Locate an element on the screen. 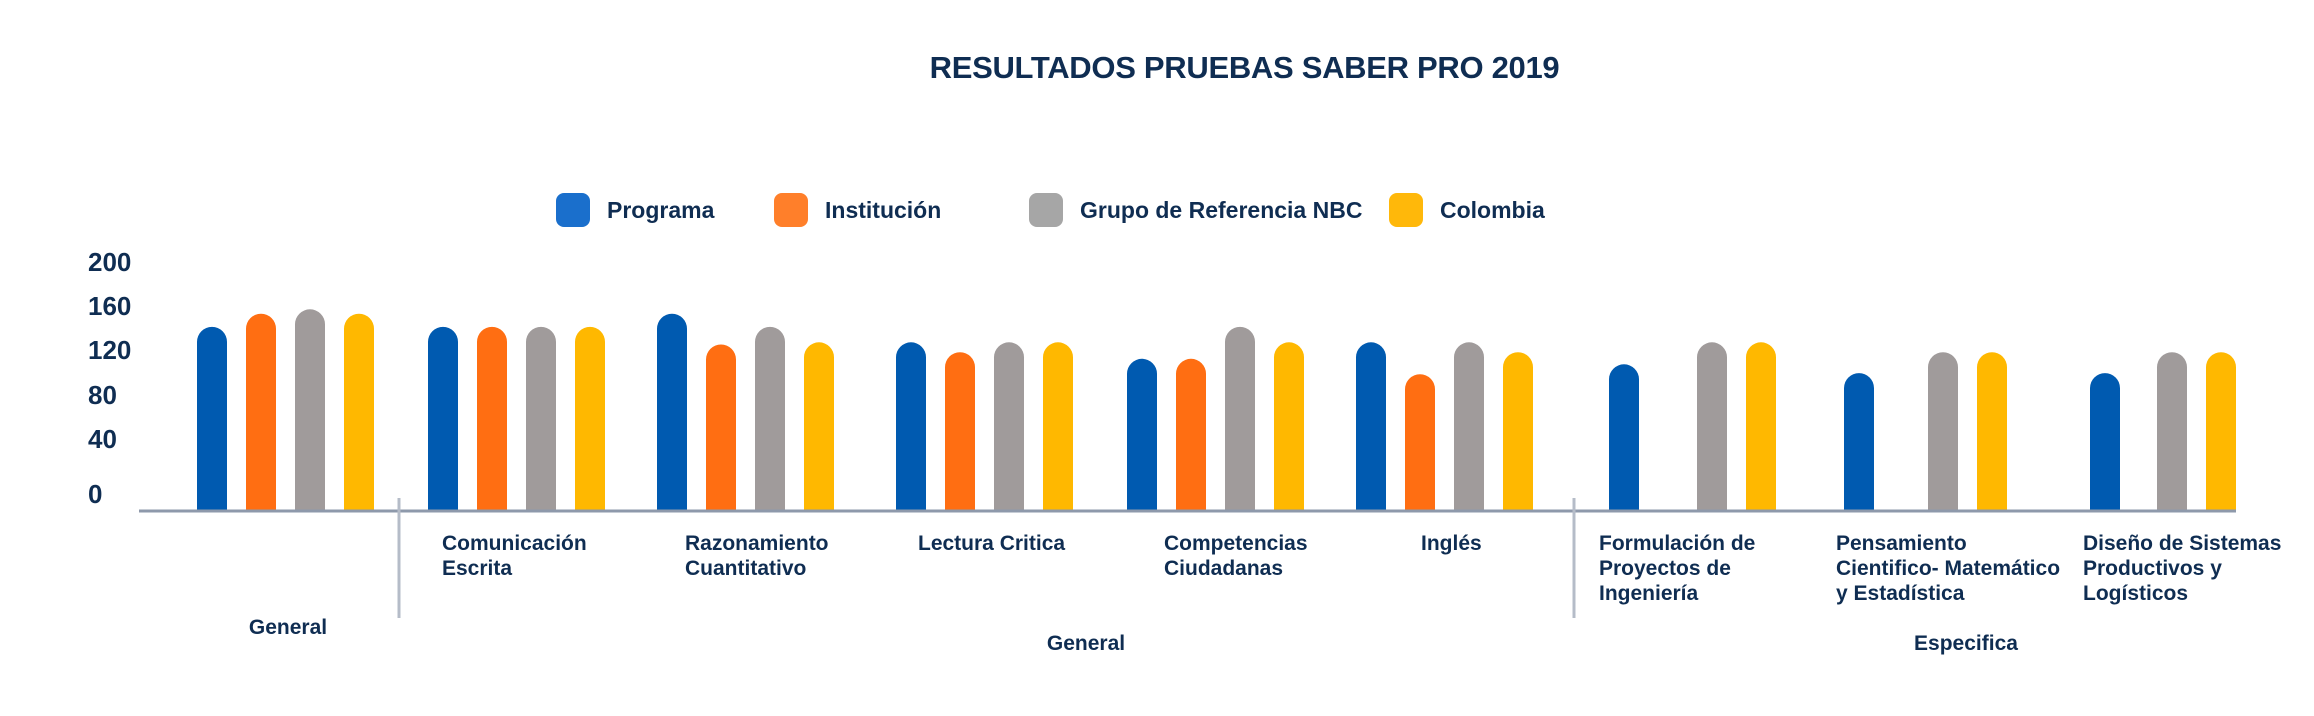 The width and height of the screenshot is (2314, 716). category-label-lectura-critica: Lectura Critica is located at coordinates (992, 543).